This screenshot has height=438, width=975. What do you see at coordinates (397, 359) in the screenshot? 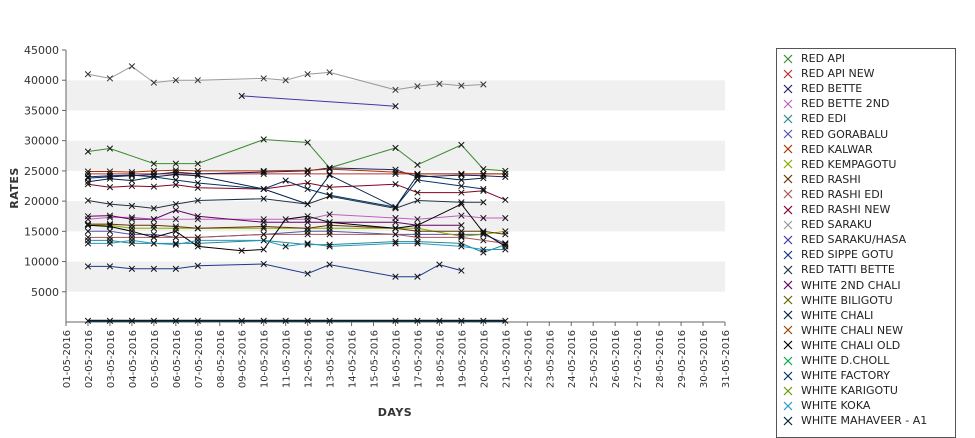
I see `x-tick-label: 16-05-2016` at bounding box center [397, 359].